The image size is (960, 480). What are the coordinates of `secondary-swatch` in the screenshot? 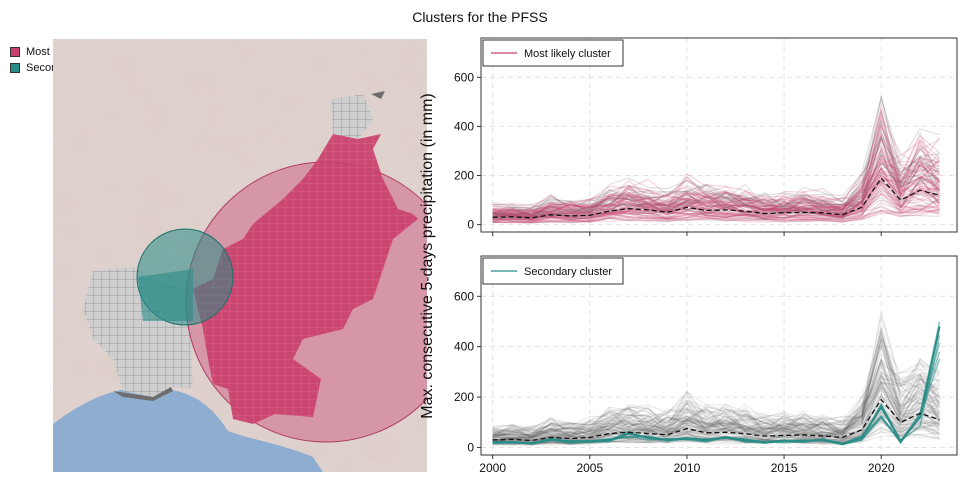 It's located at (15, 68).